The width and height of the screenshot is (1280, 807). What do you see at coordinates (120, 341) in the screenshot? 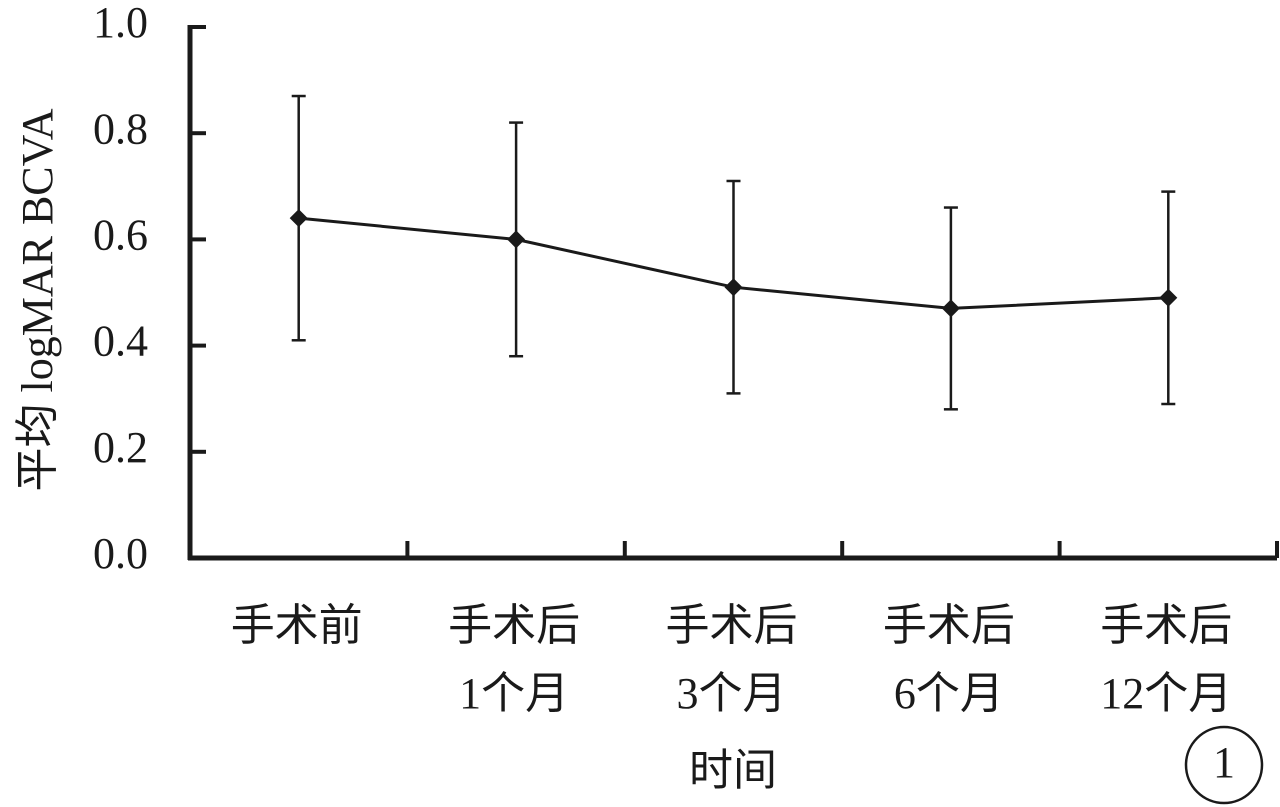
I see `y-tick-label: 0.4` at bounding box center [120, 341].